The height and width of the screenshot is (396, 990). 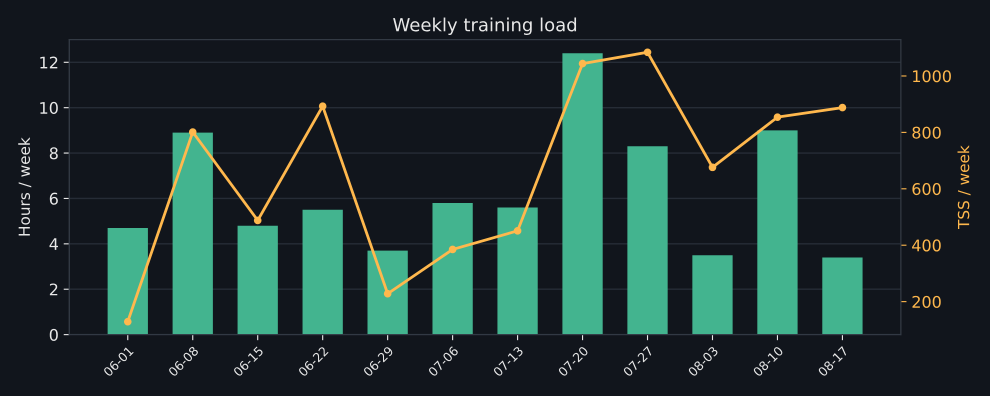 I want to click on y2-tick-label: 800, so click(x=926, y=132).